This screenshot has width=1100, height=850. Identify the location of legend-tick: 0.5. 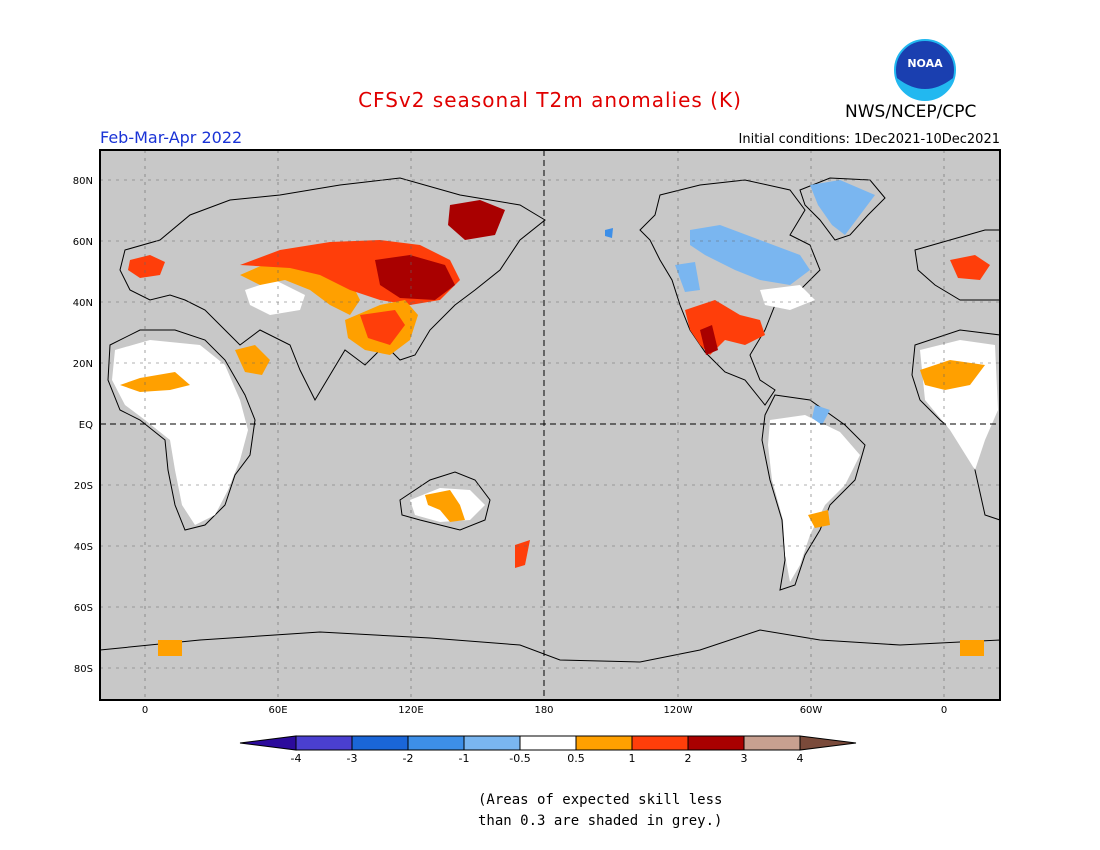
(576, 758).